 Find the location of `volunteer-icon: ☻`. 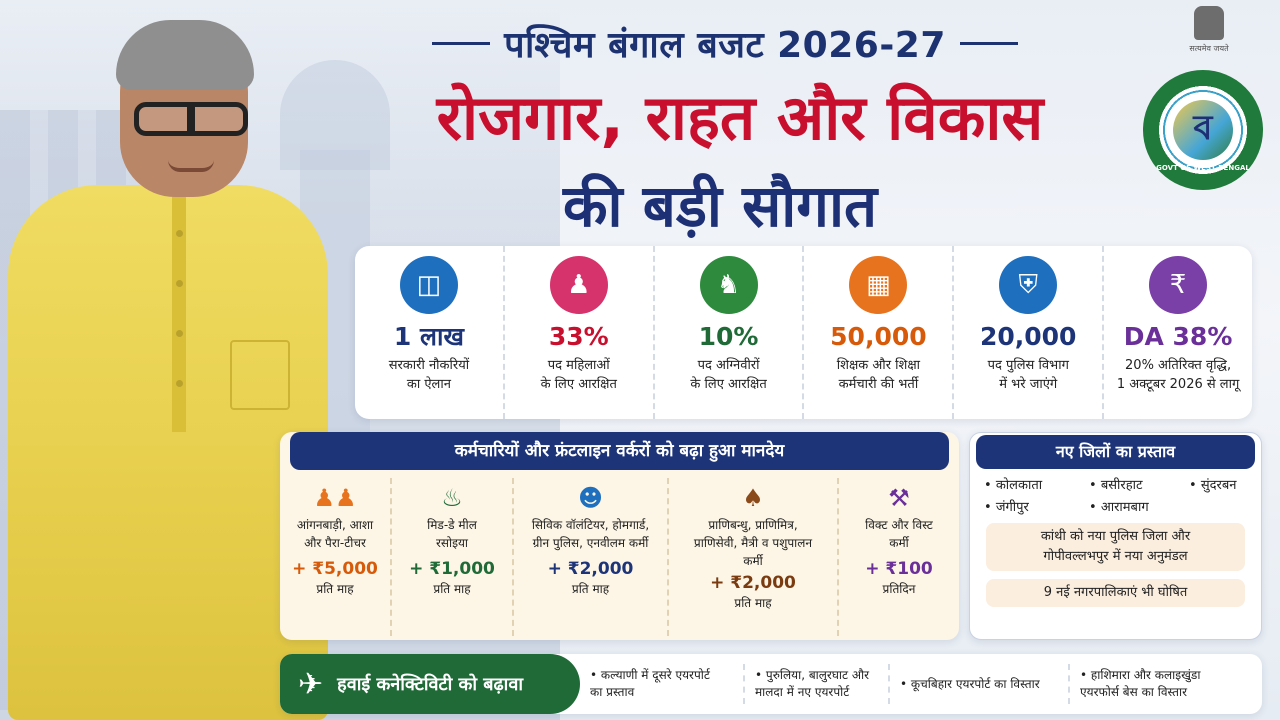

volunteer-icon: ☻ is located at coordinates (590, 498).